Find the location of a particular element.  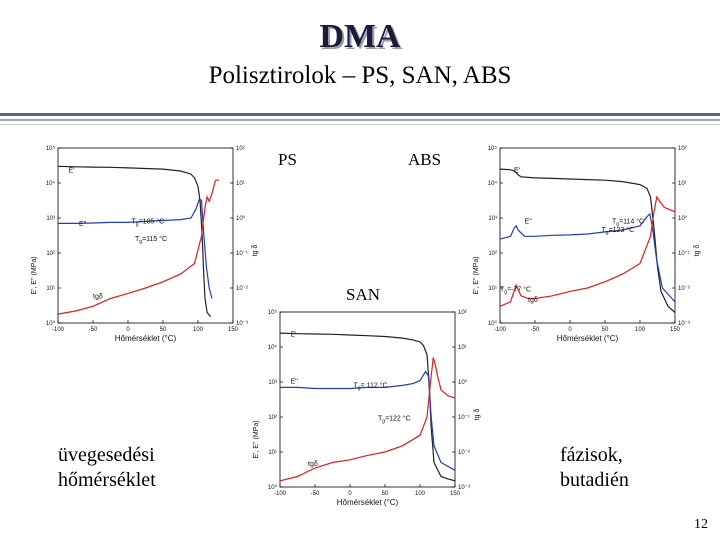

ps-right-tick-label-3: 10⁻¹ is located at coordinates (242, 254).